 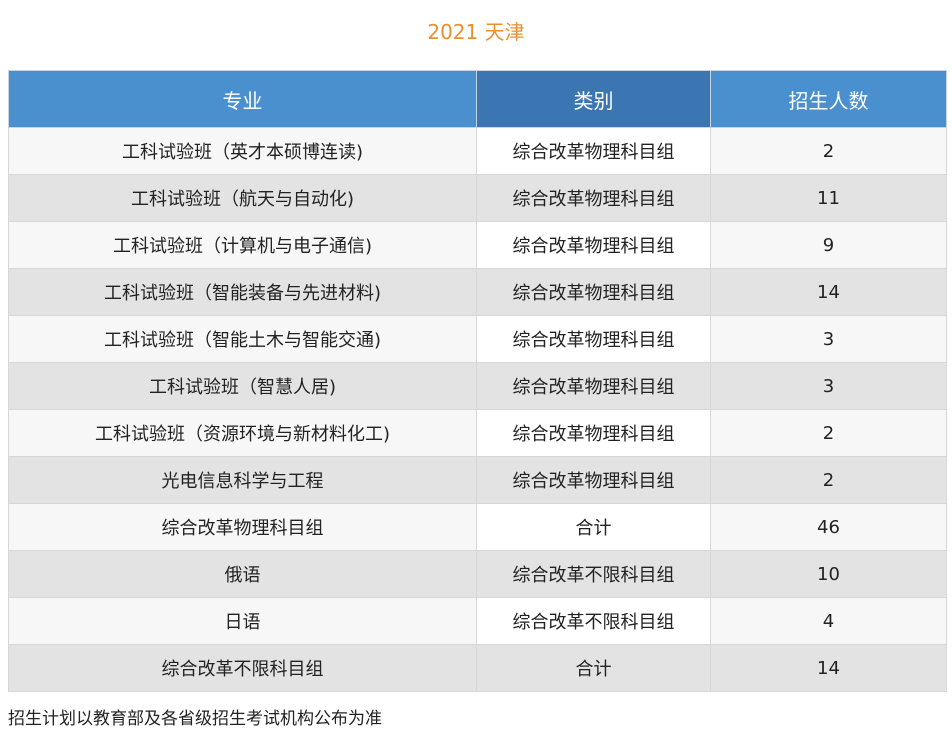 I want to click on table-row: 工科试验班（计算机与电子通信) 综合改革物理科目组 9, so click(x=477, y=245).